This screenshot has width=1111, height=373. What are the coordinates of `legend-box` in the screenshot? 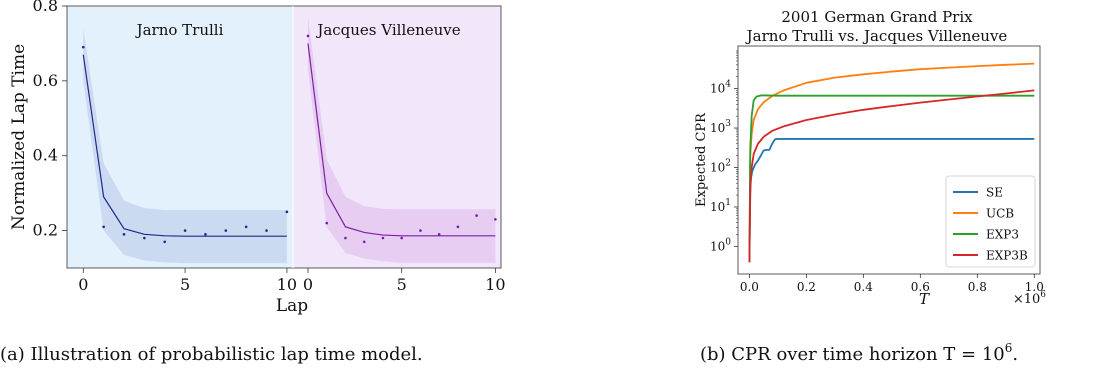 It's located at (990, 221).